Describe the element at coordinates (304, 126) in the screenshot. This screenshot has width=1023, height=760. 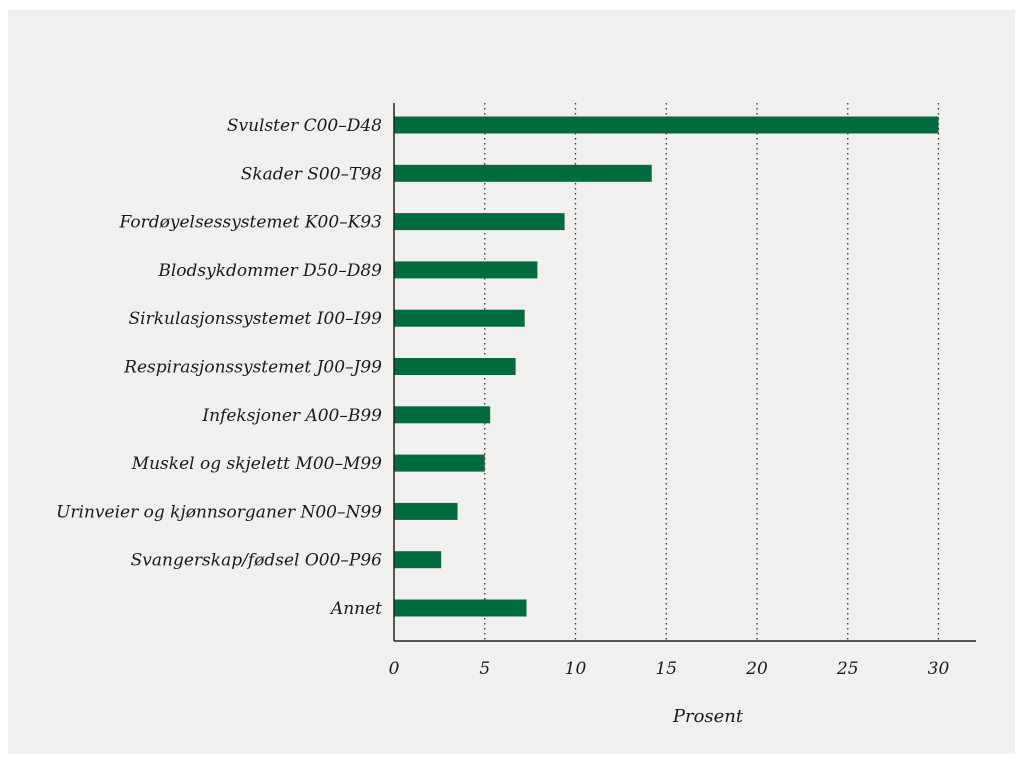
I see `category-label: Svulster C00–D48` at that location.